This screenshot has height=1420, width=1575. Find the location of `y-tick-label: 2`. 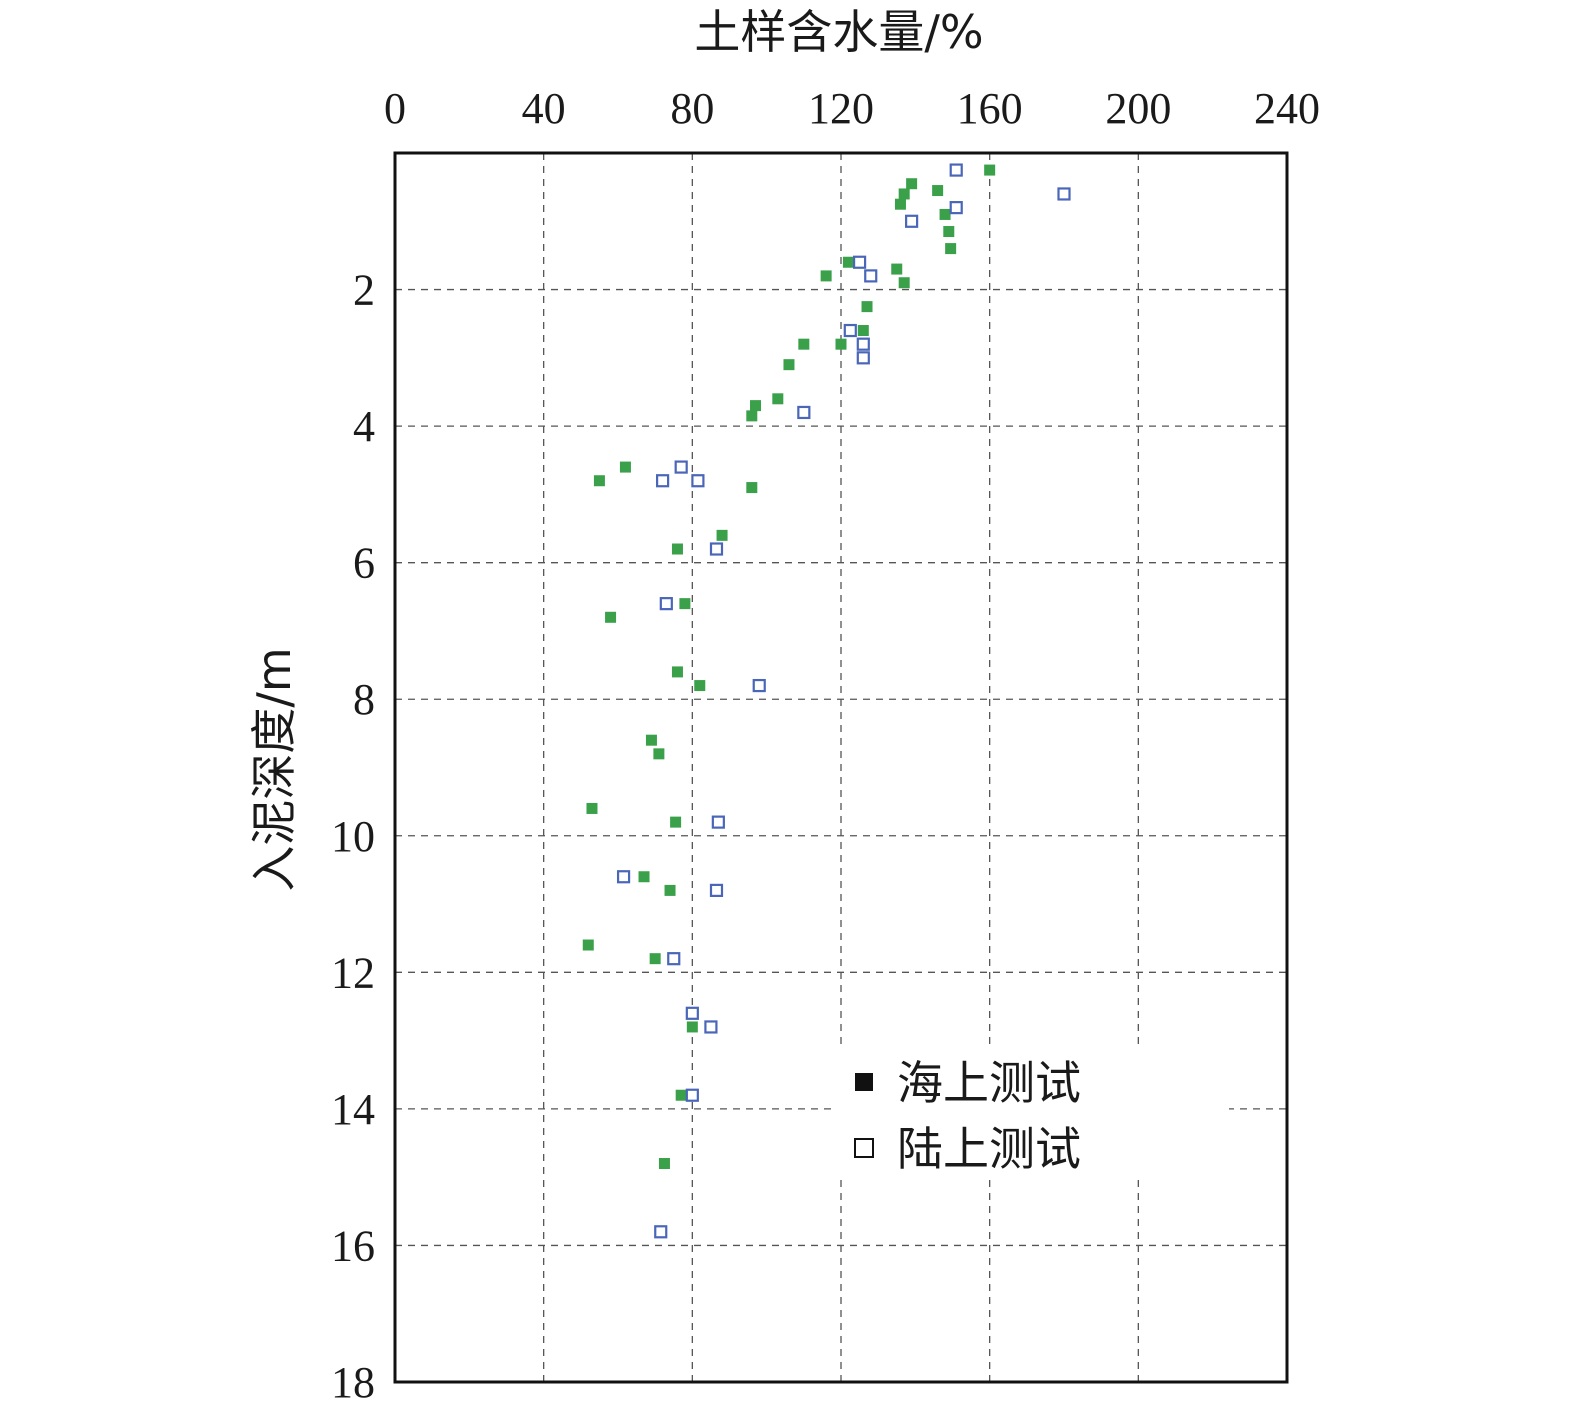

y-tick-label: 2 is located at coordinates (364, 290).